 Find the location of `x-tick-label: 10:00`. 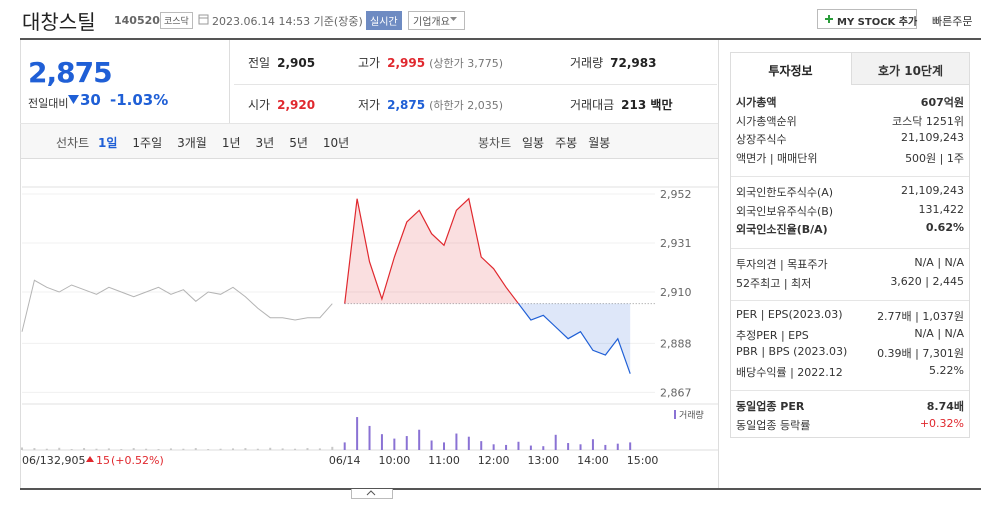

x-tick-label: 10:00 is located at coordinates (395, 460).